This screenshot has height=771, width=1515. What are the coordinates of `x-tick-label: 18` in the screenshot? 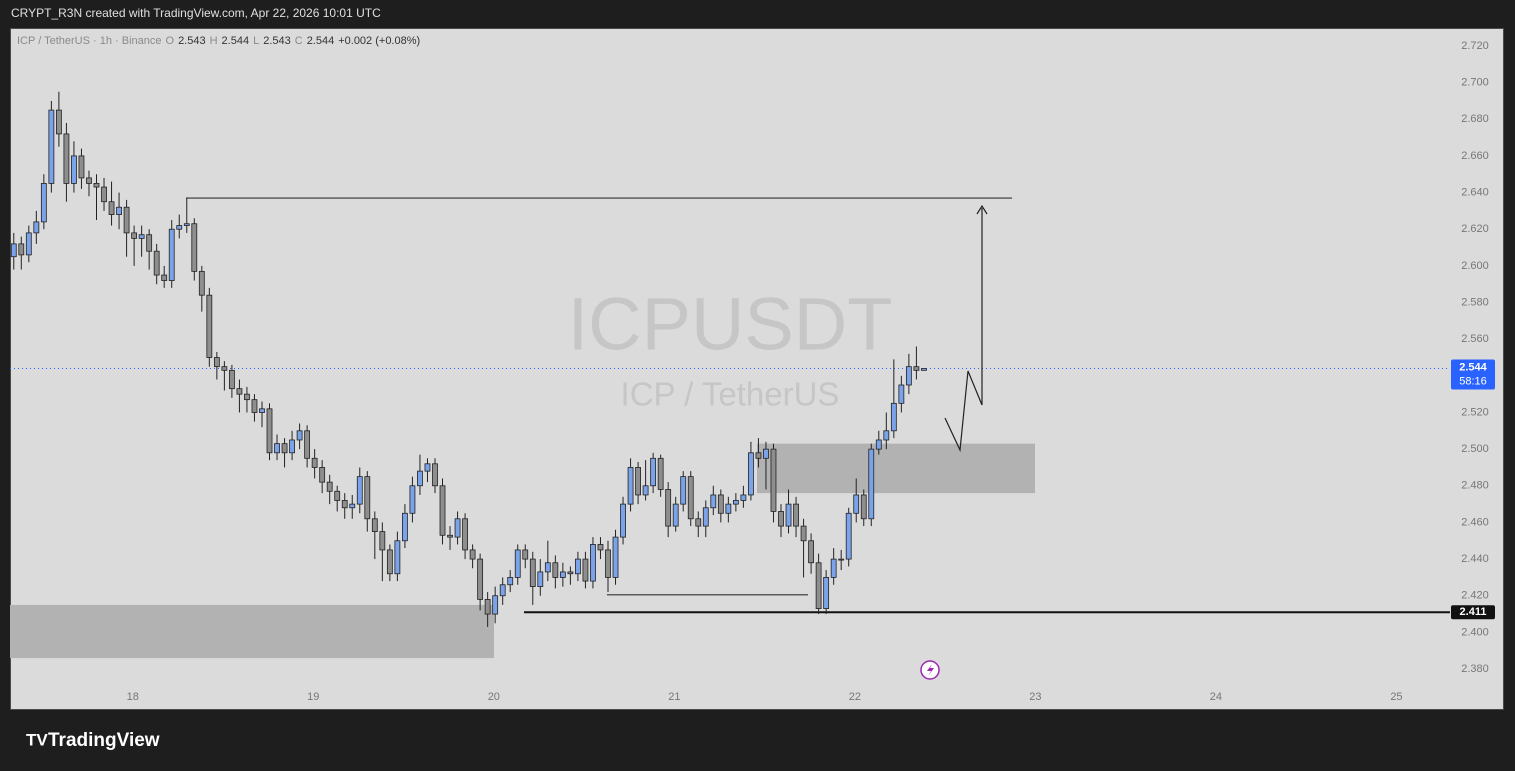 It's located at (133, 697).